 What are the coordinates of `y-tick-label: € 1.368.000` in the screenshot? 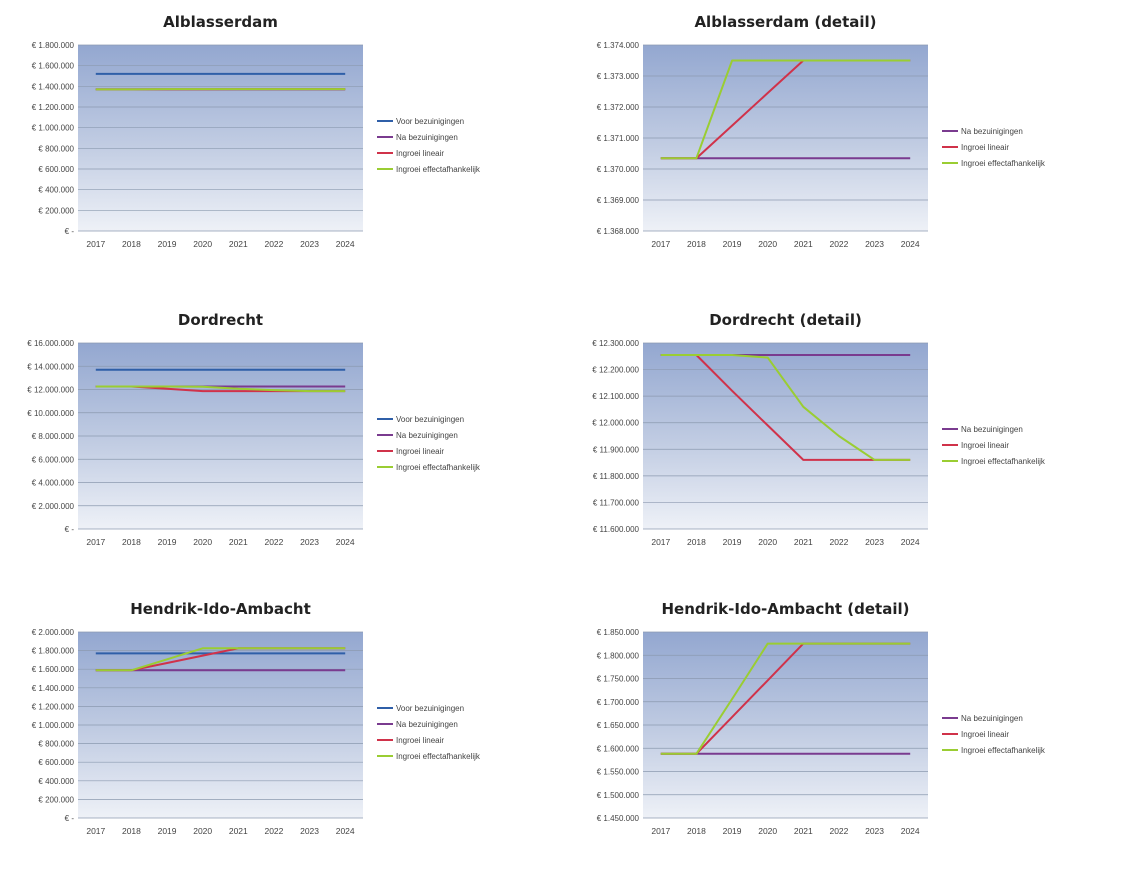 It's located at (618, 231).